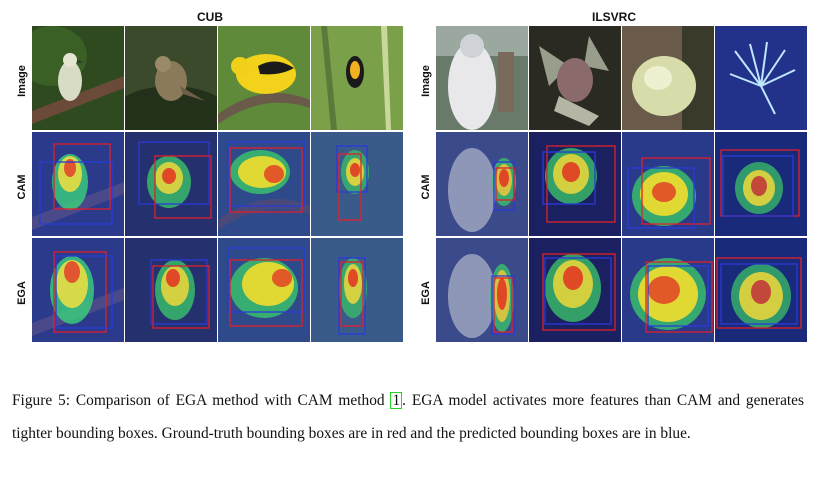  What do you see at coordinates (426, 80) in the screenshot?
I see `ilsvrc-row-label-image: Image` at bounding box center [426, 80].